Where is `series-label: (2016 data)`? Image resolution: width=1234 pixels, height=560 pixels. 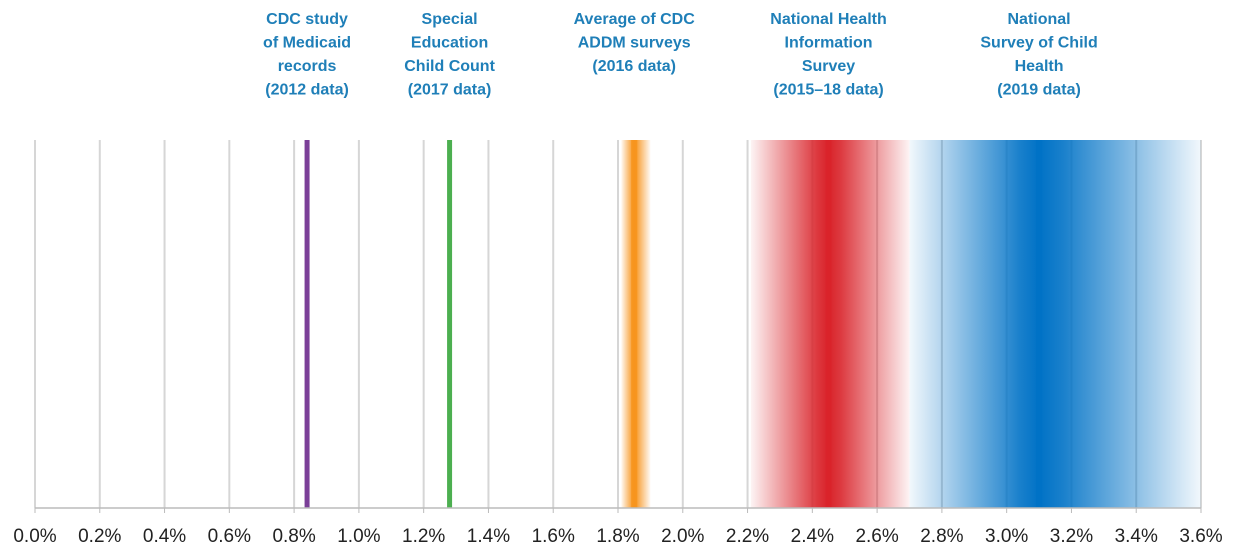 series-label: (2016 data) is located at coordinates (634, 66).